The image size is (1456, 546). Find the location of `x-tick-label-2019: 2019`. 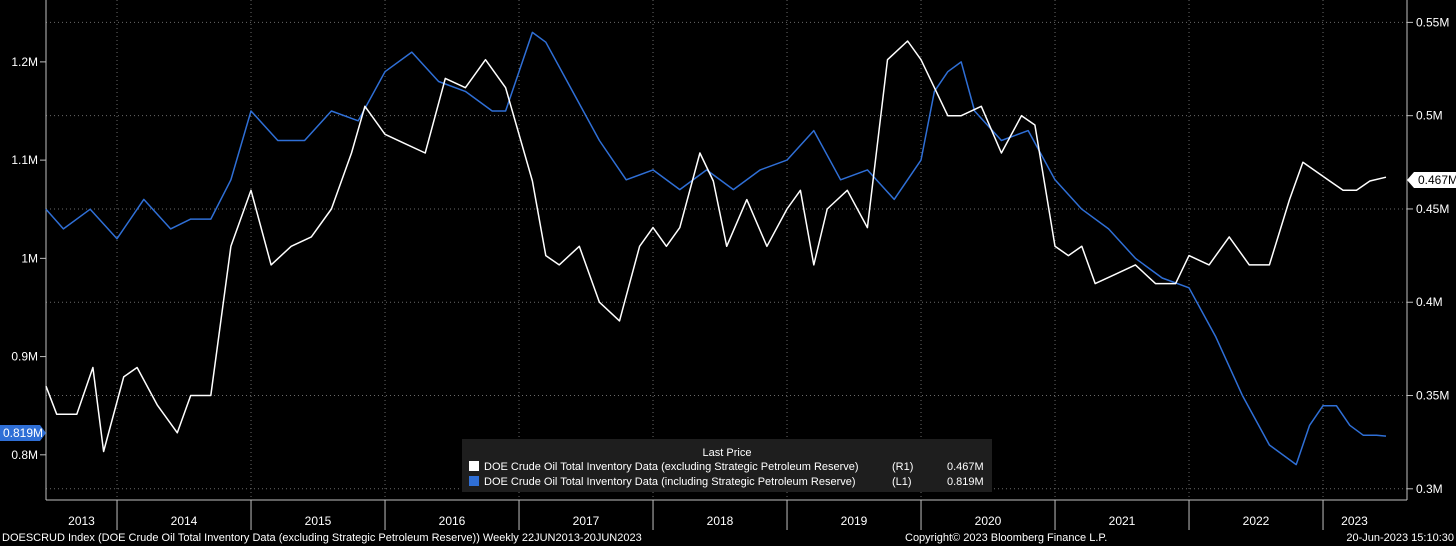

x-tick-label-2019: 2019 is located at coordinates (854, 521).